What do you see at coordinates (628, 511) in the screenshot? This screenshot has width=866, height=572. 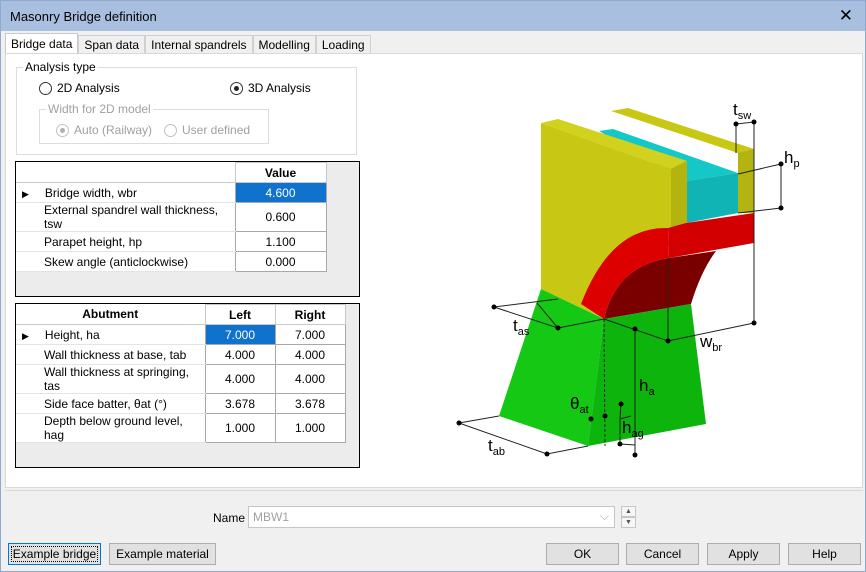 I see `spin-up-icon: ▲` at bounding box center [628, 511].